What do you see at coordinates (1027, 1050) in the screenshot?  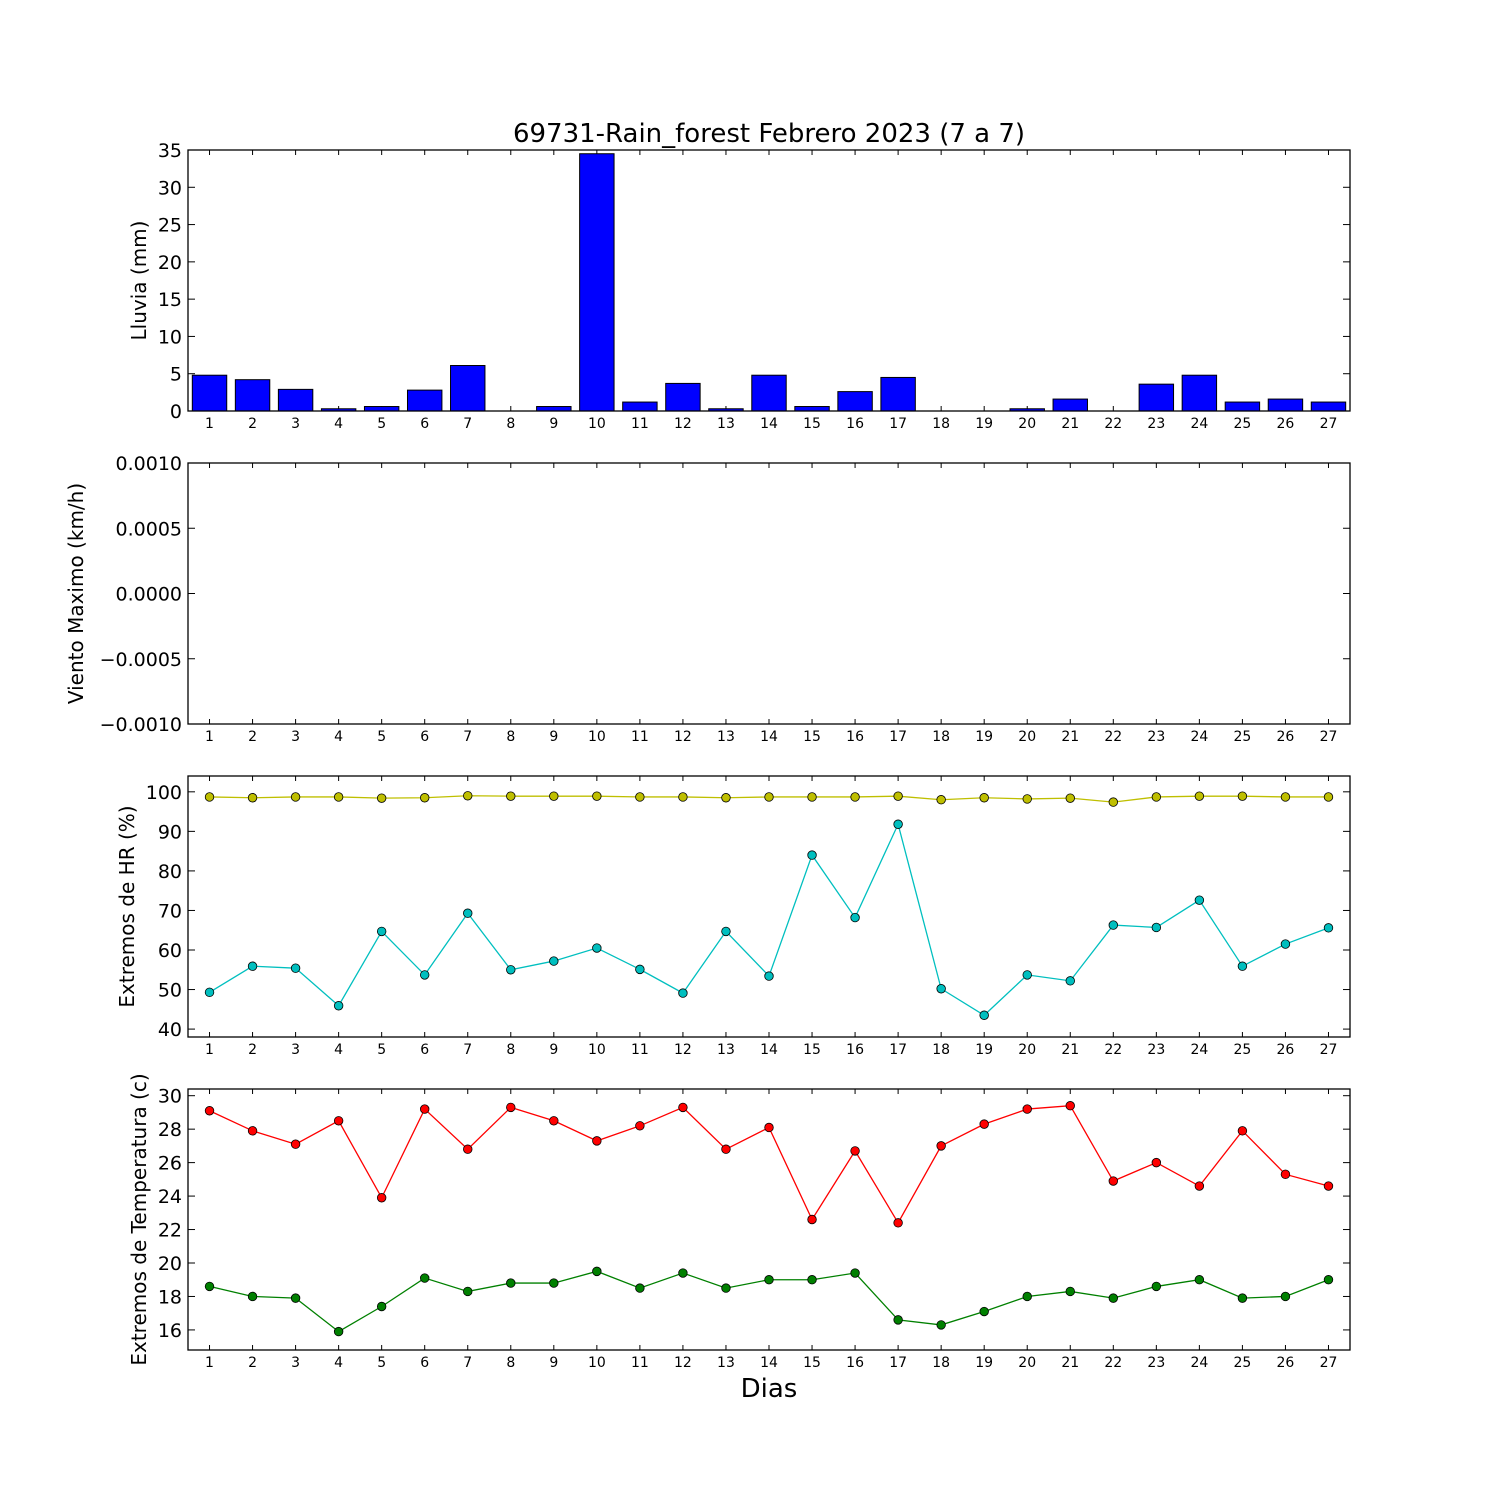 I see `x-tick-label: 20` at bounding box center [1027, 1050].